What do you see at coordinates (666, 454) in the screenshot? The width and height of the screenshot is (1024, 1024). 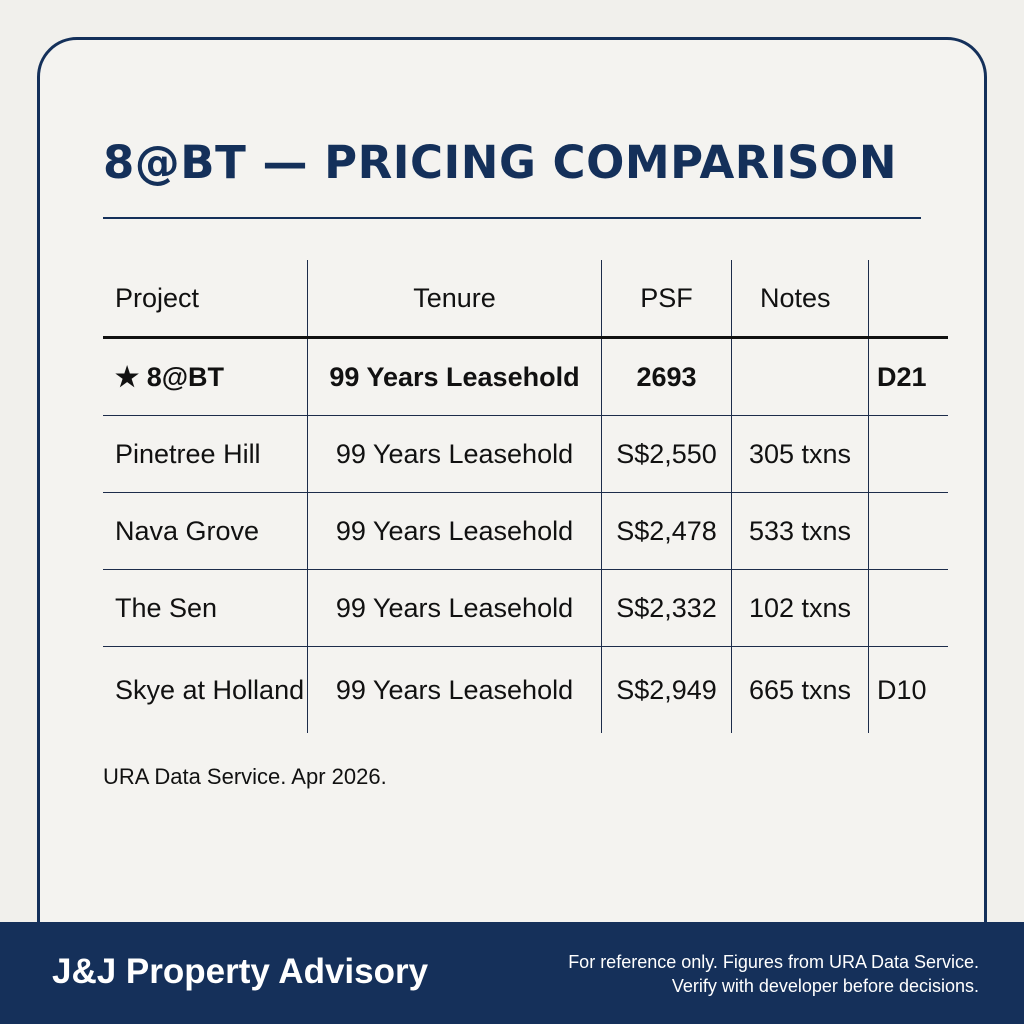 I see `cell-psf: S$2,550` at bounding box center [666, 454].